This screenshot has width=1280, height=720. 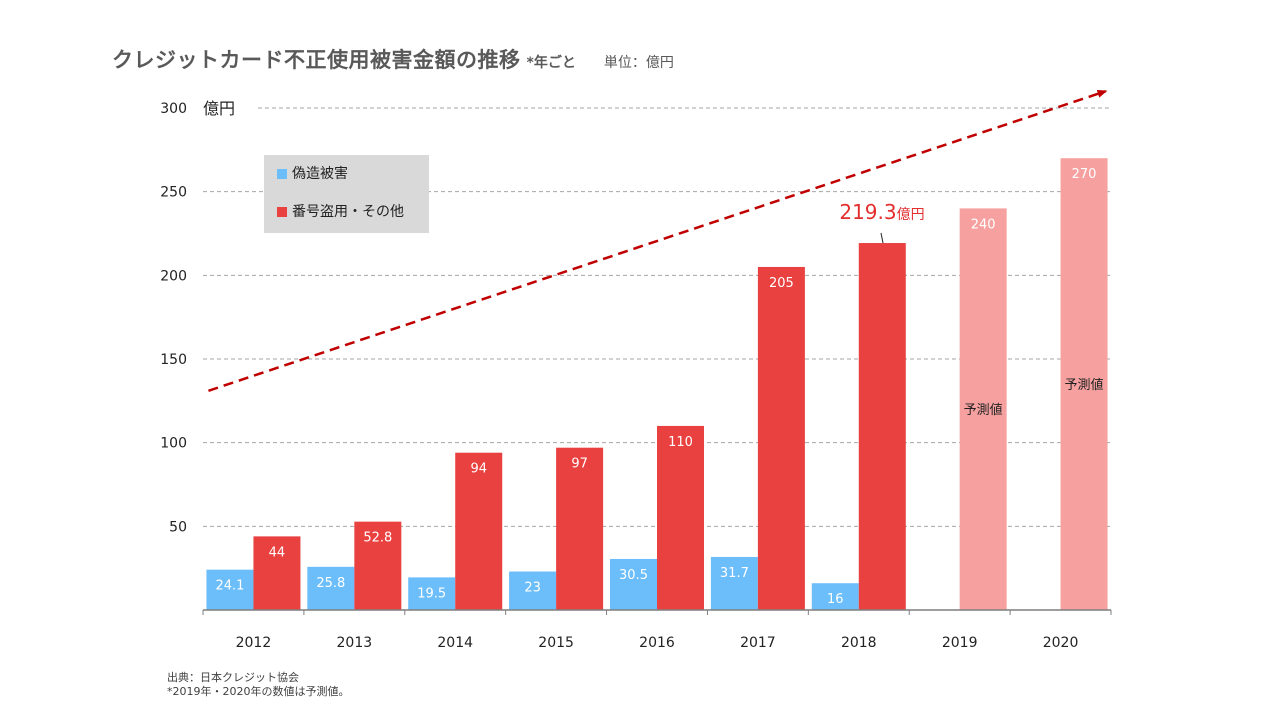 I want to click on footnotes: 出典：日本クレジット協会 *2019年・2020年の数値は予測値。, so click(x=258, y=685).